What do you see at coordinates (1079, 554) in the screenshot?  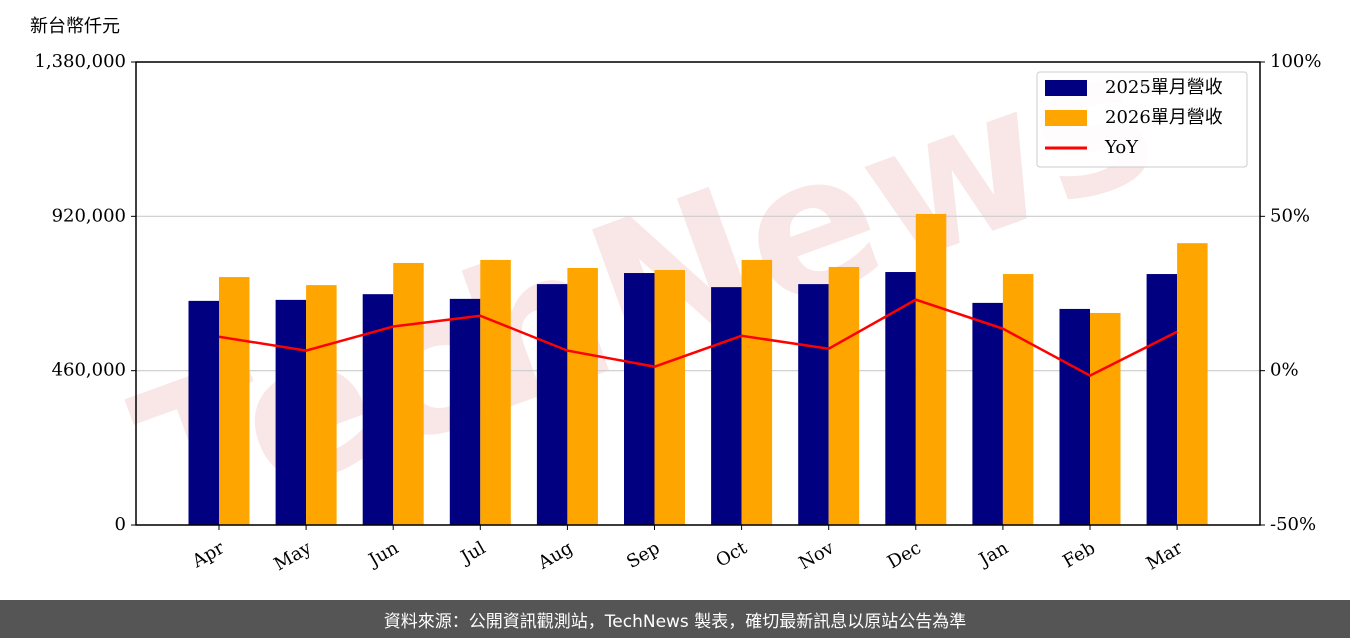 I see `x-tick-label: Feb` at bounding box center [1079, 554].